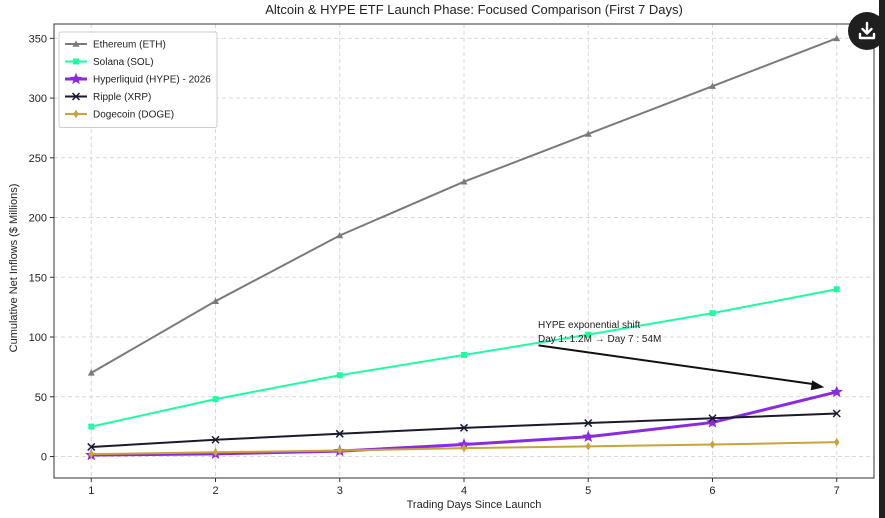  I want to click on y-tick-label: 250, so click(38, 159).